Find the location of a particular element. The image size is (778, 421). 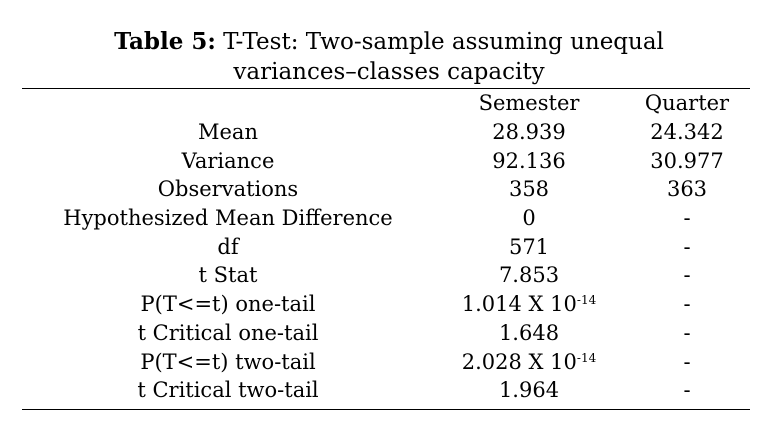

caption-label: Table 5: is located at coordinates (165, 41).